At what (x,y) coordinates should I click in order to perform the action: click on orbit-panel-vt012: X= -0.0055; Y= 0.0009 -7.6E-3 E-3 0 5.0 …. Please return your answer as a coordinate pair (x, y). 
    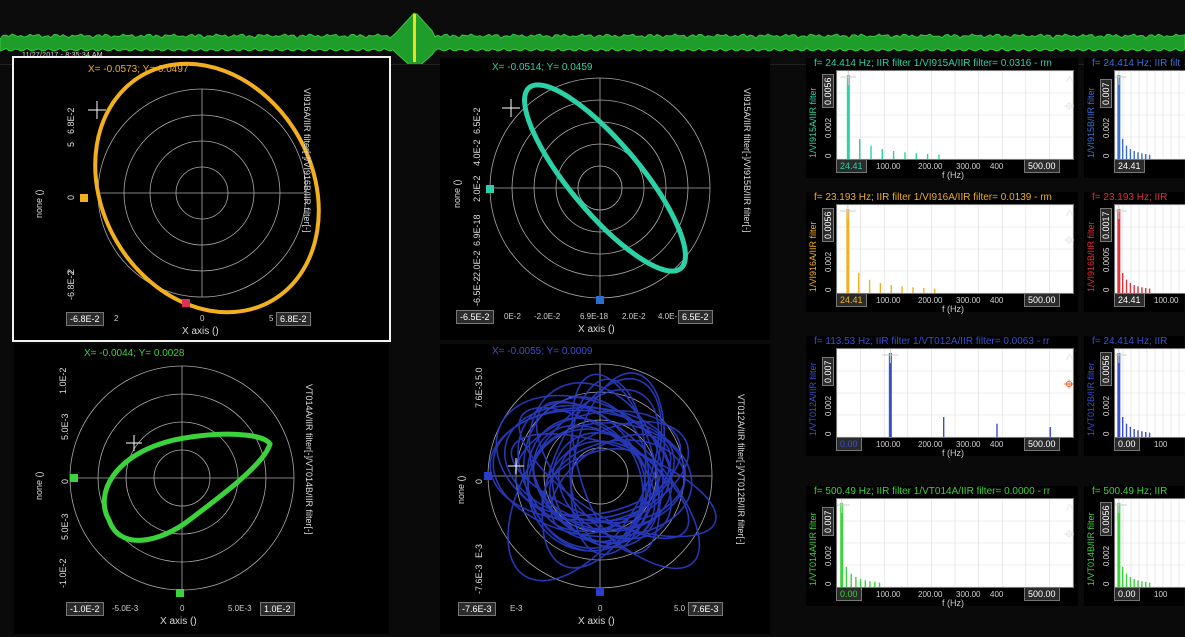
    Looking at the image, I should click on (605, 489).